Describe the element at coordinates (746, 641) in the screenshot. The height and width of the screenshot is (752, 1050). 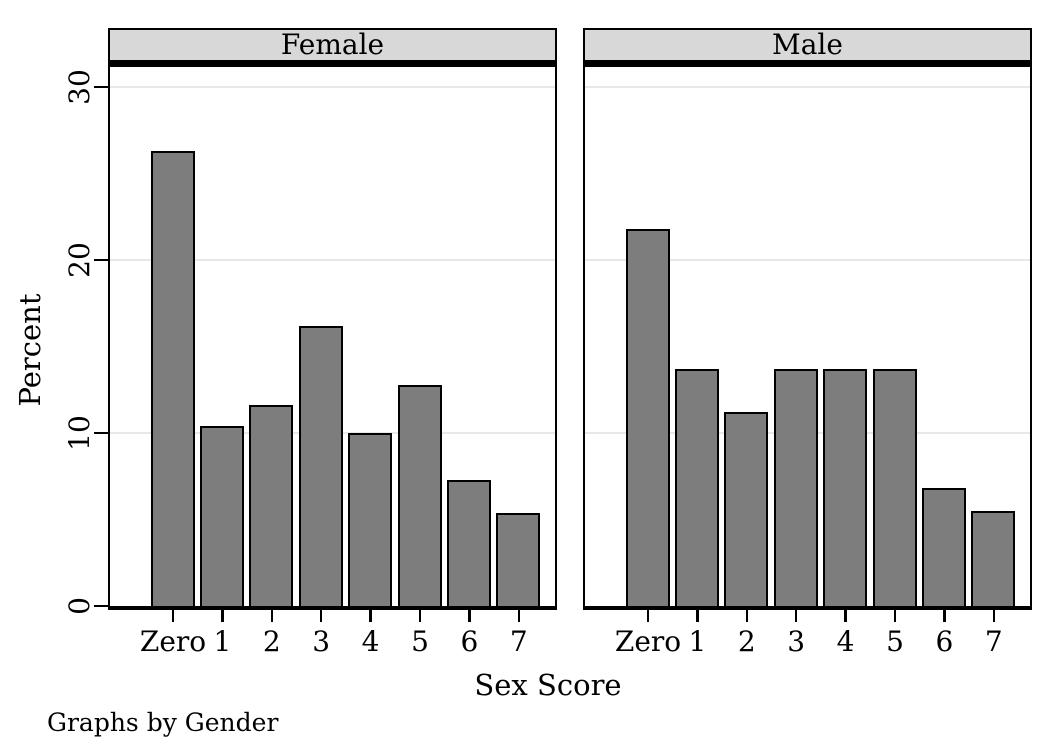
I see `x-tick-label-male-2: 2` at that location.